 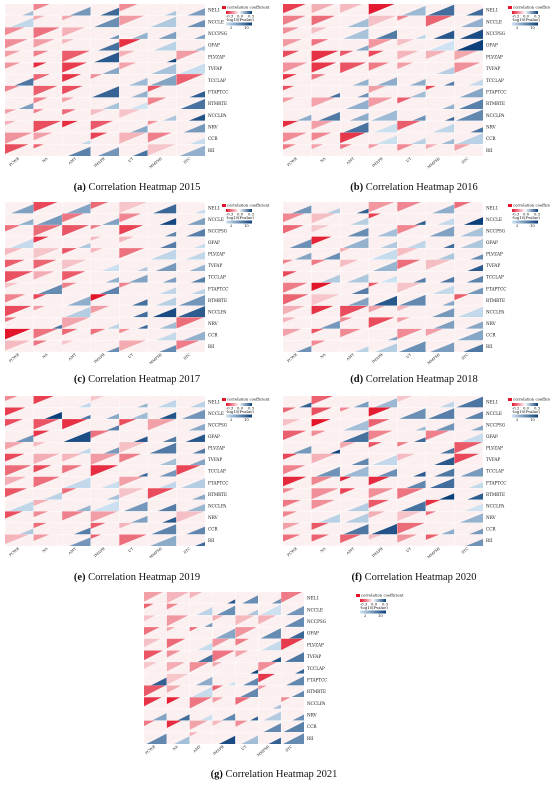 I want to click on legend-tick-p: 10, so click(x=532, y=225).